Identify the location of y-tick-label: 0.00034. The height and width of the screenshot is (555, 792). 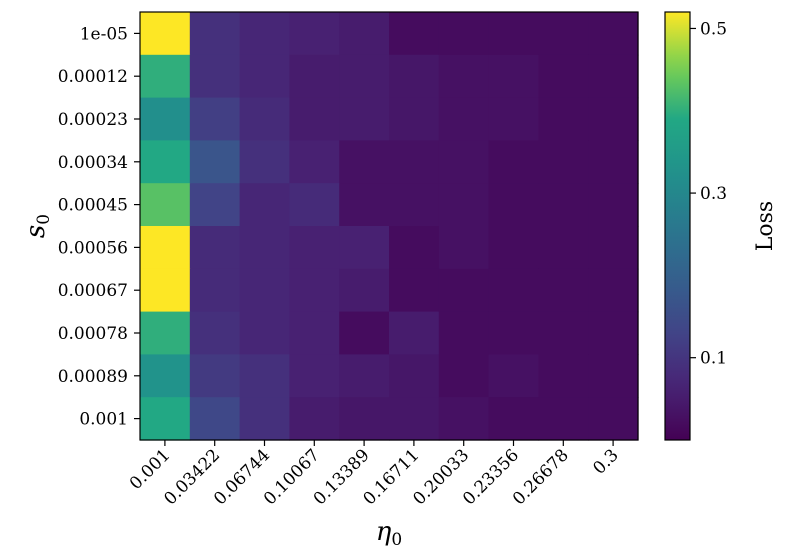
(93, 163).